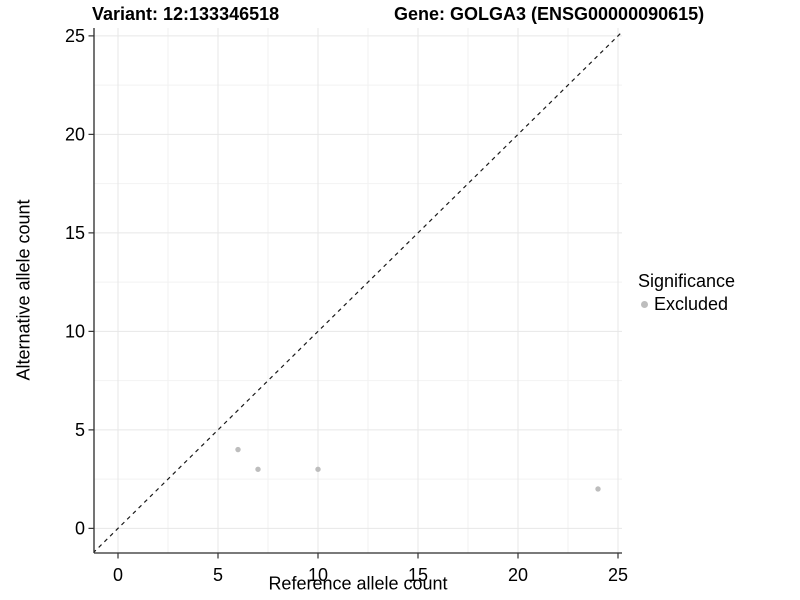  What do you see at coordinates (691, 304) in the screenshot?
I see `legend-item-label: Excluded` at bounding box center [691, 304].